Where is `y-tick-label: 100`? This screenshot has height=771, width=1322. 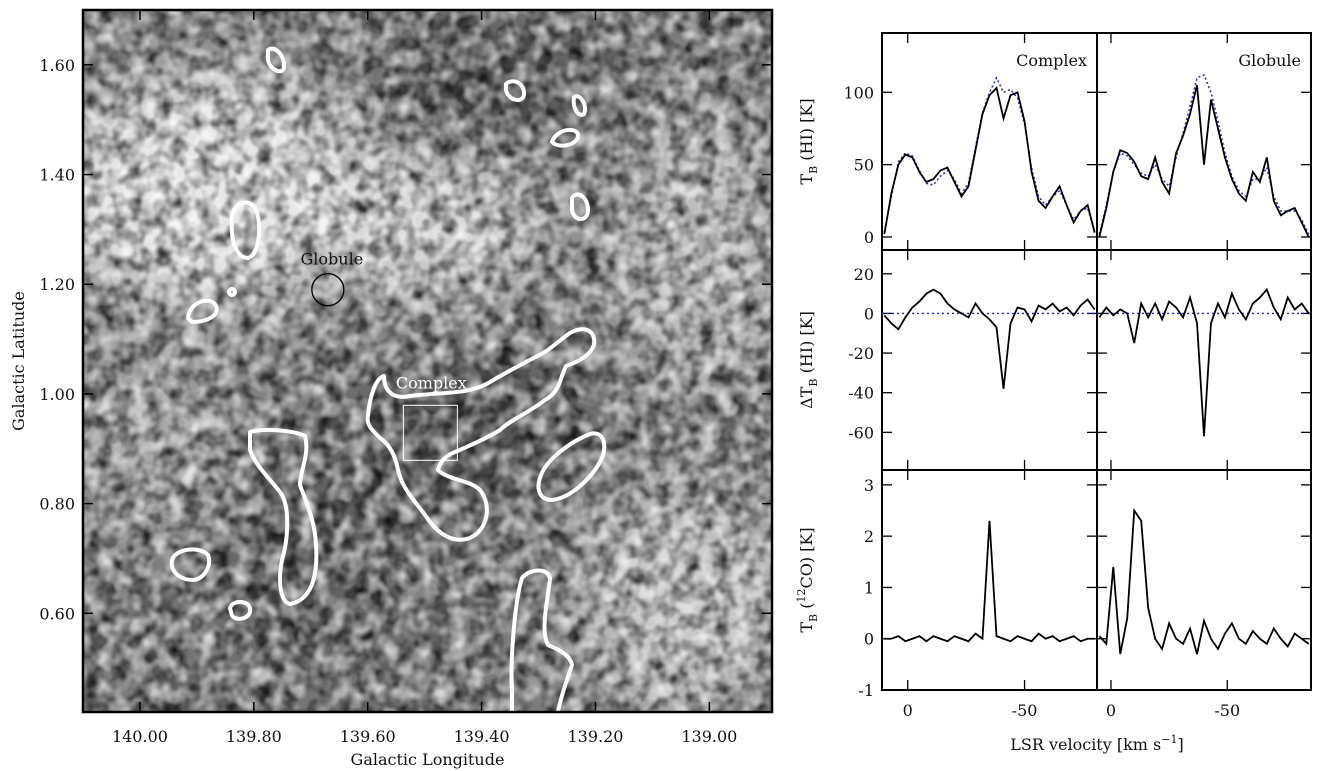
y-tick-label: 100 is located at coordinates (858, 92).